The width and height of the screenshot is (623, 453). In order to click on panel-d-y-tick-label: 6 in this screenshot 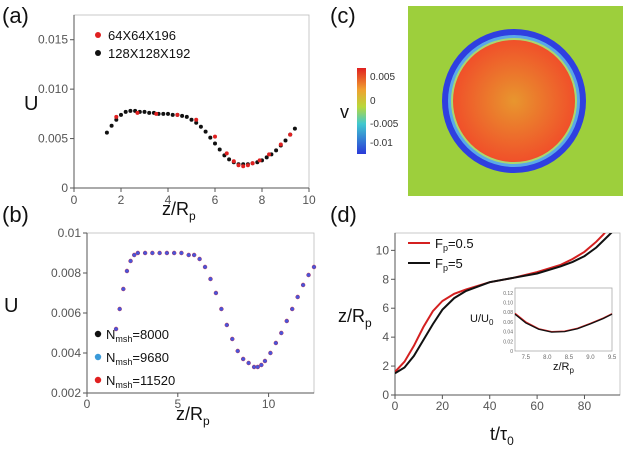, I will do `click(385, 308)`.